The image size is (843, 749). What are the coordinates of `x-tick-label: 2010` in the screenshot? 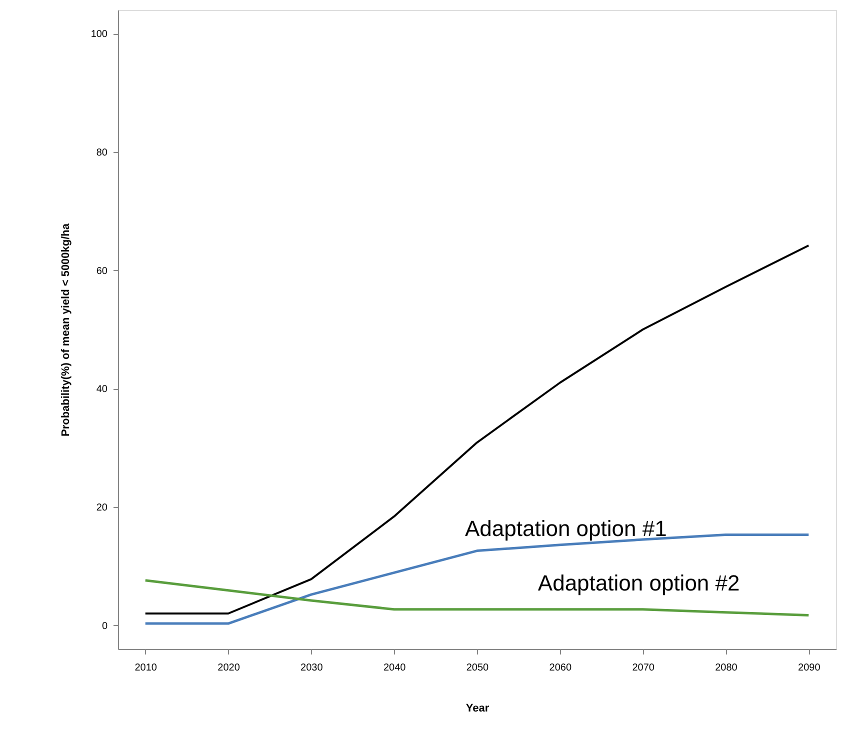 It's located at (146, 668).